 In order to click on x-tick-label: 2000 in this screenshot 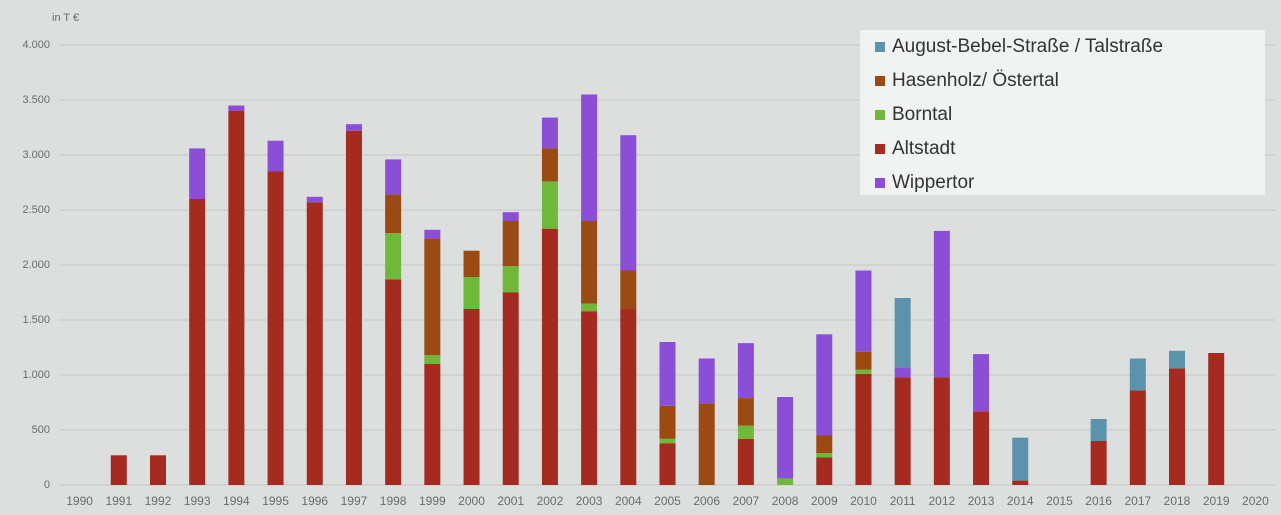, I will do `click(471, 501)`.